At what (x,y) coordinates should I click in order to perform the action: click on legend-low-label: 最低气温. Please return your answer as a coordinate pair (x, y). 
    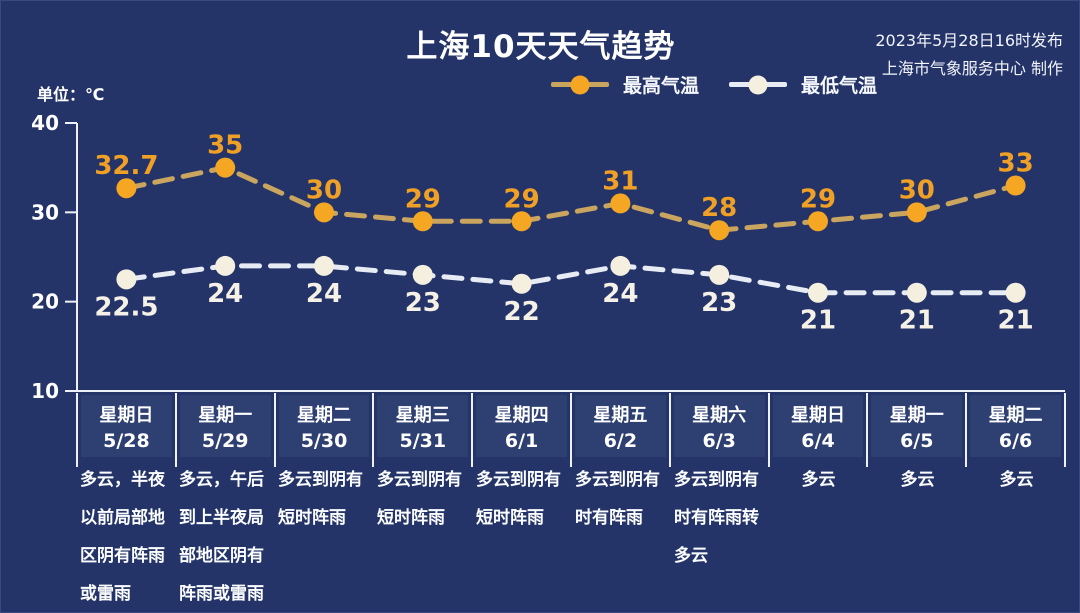
    Looking at the image, I should click on (839, 86).